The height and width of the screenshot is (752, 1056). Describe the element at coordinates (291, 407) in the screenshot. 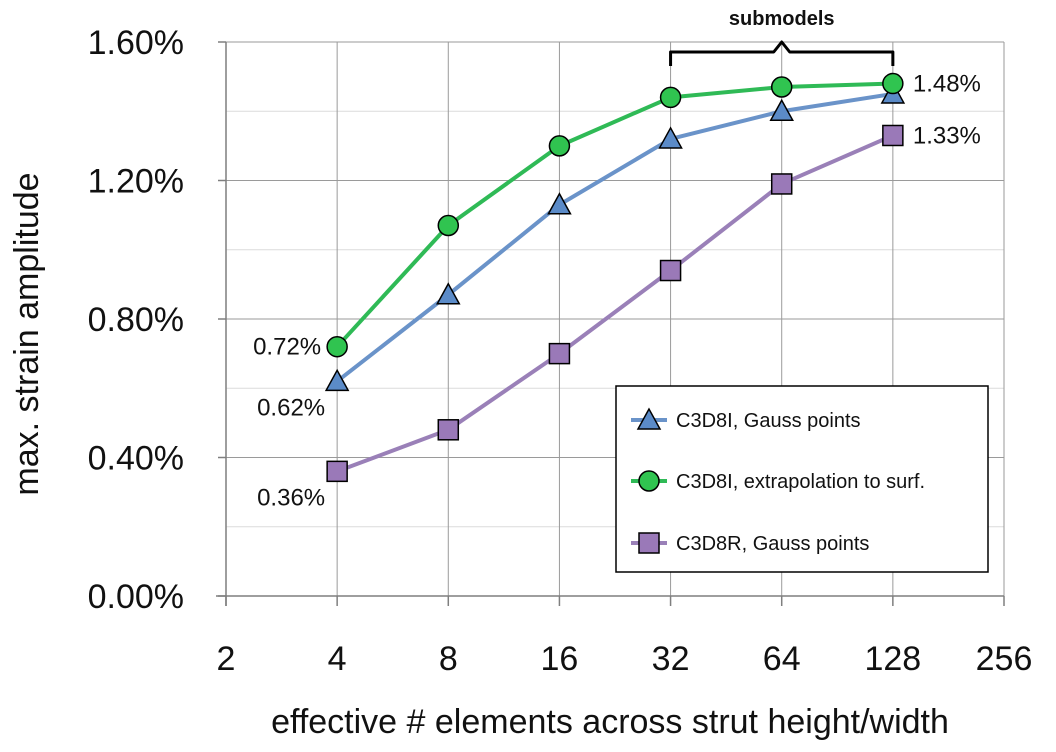

I see `data-label: 0.62%` at that location.